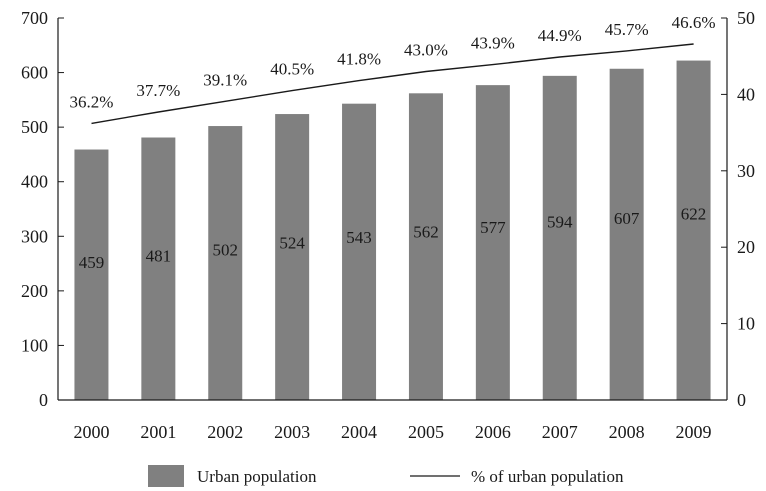  Describe the element at coordinates (426, 49) in the screenshot. I see `percent-label-2005: 43.0%` at that location.